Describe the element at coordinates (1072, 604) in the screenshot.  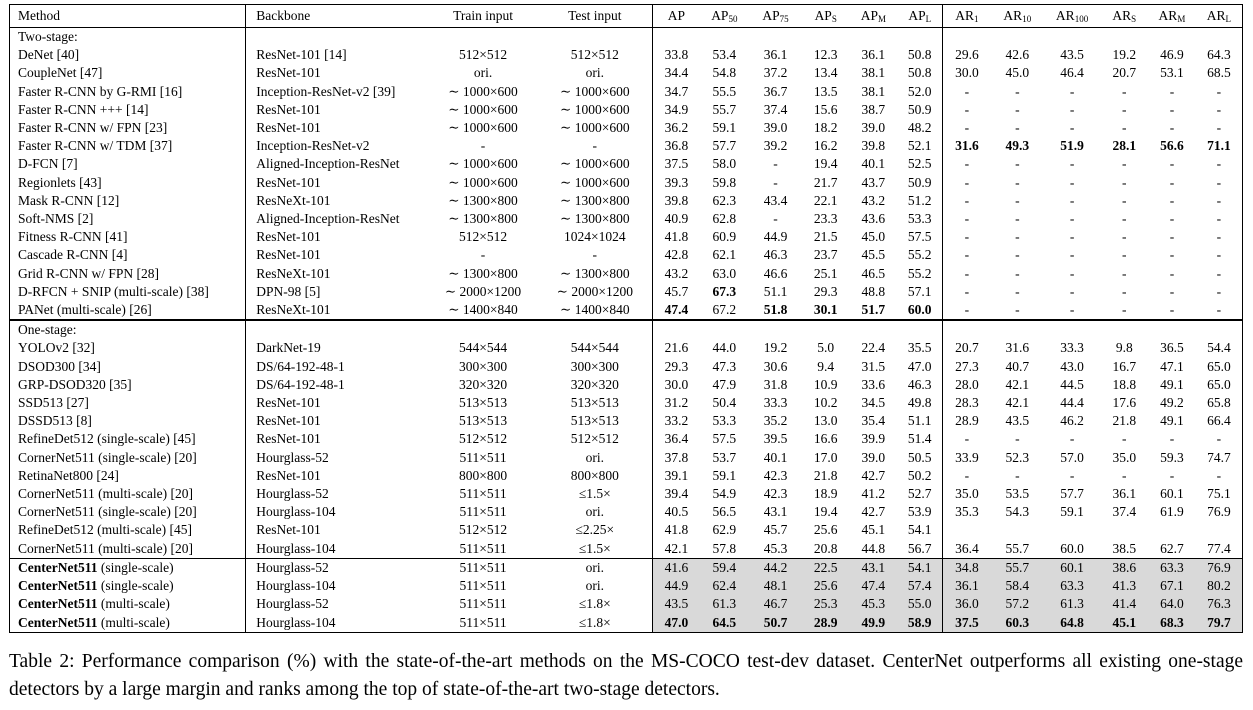
I see `metric-cell: 61.3` at that location.